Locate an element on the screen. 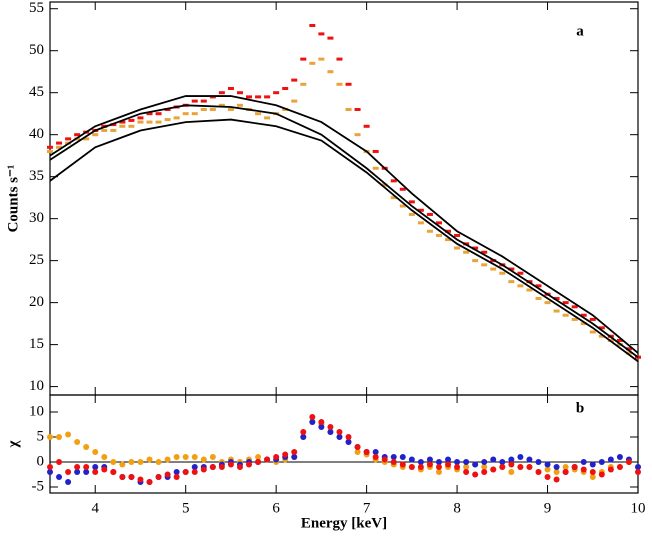 Image resolution: width=652 pixels, height=541 pixels. annotation: a is located at coordinates (580, 31).